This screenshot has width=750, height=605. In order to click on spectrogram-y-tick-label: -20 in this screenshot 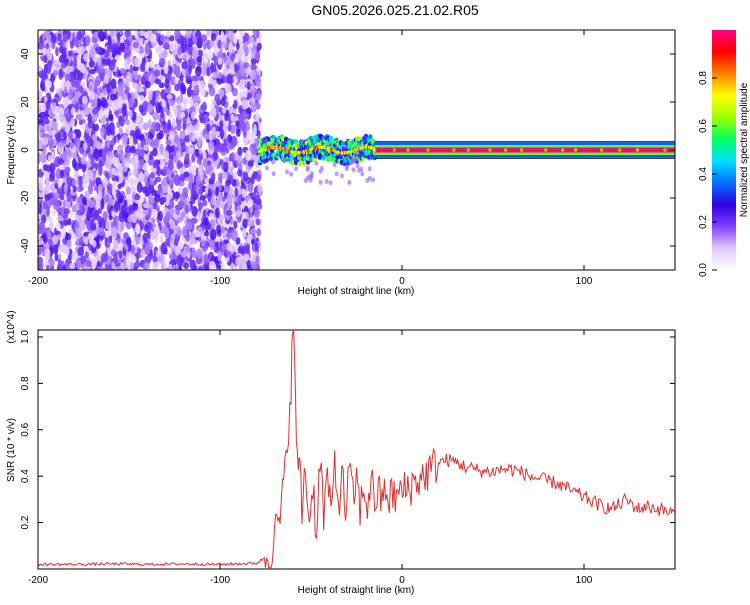, I will do `click(25, 197)`.